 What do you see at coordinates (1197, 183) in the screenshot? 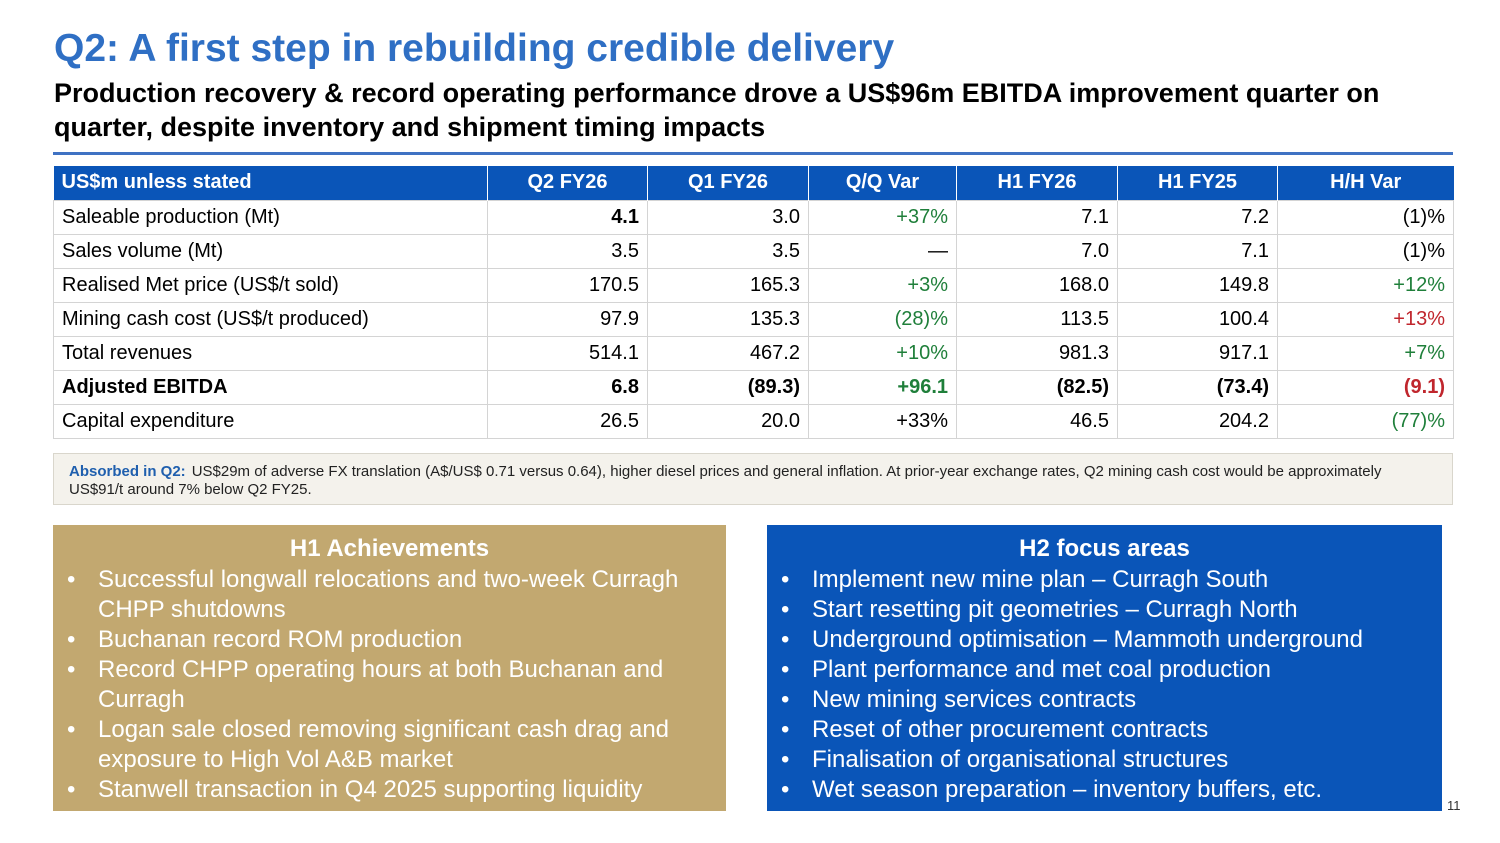
I see `column-header: H1 FY25` at bounding box center [1197, 183].